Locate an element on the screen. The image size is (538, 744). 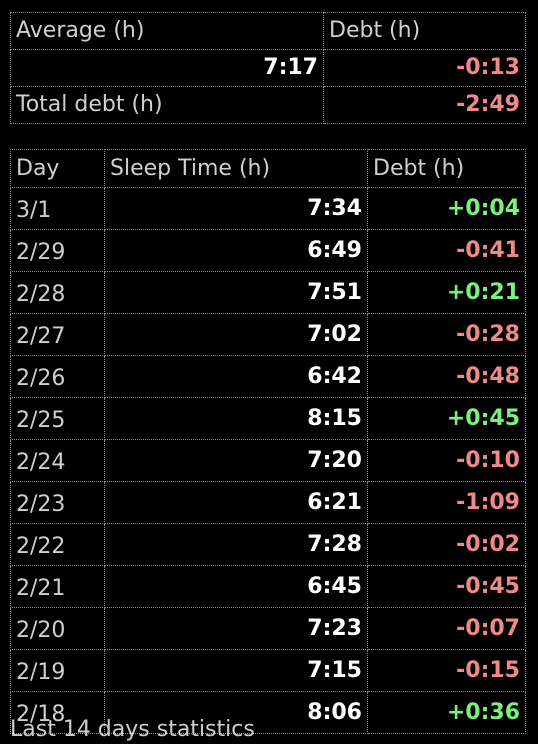
sleep-time-cell: 6:49 is located at coordinates (236, 250).